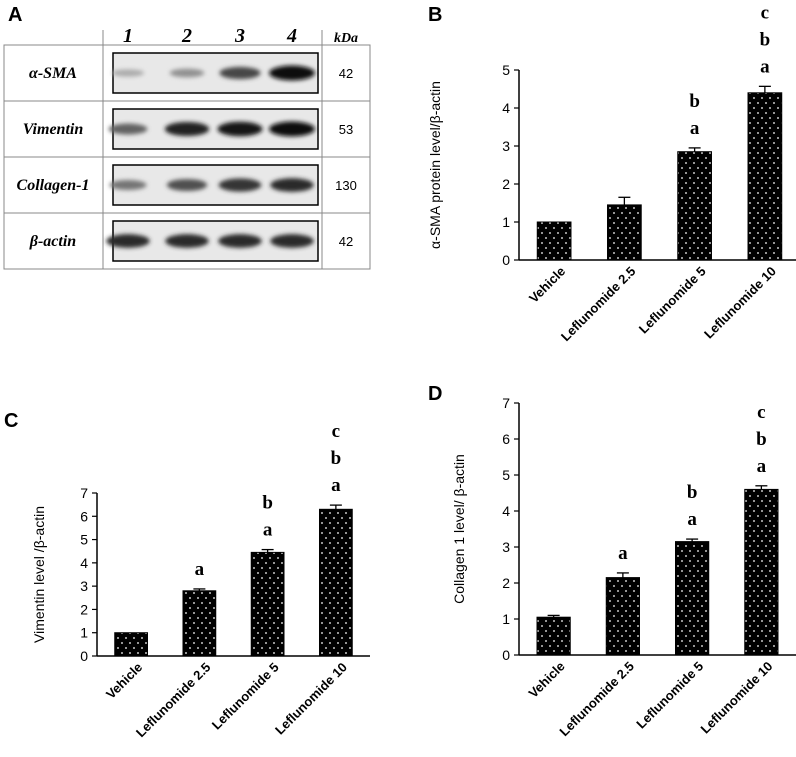 This screenshot has width=796, height=757. Describe the element at coordinates (53, 185) in the screenshot. I see `blot-protein-label: Collagen-1` at that location.